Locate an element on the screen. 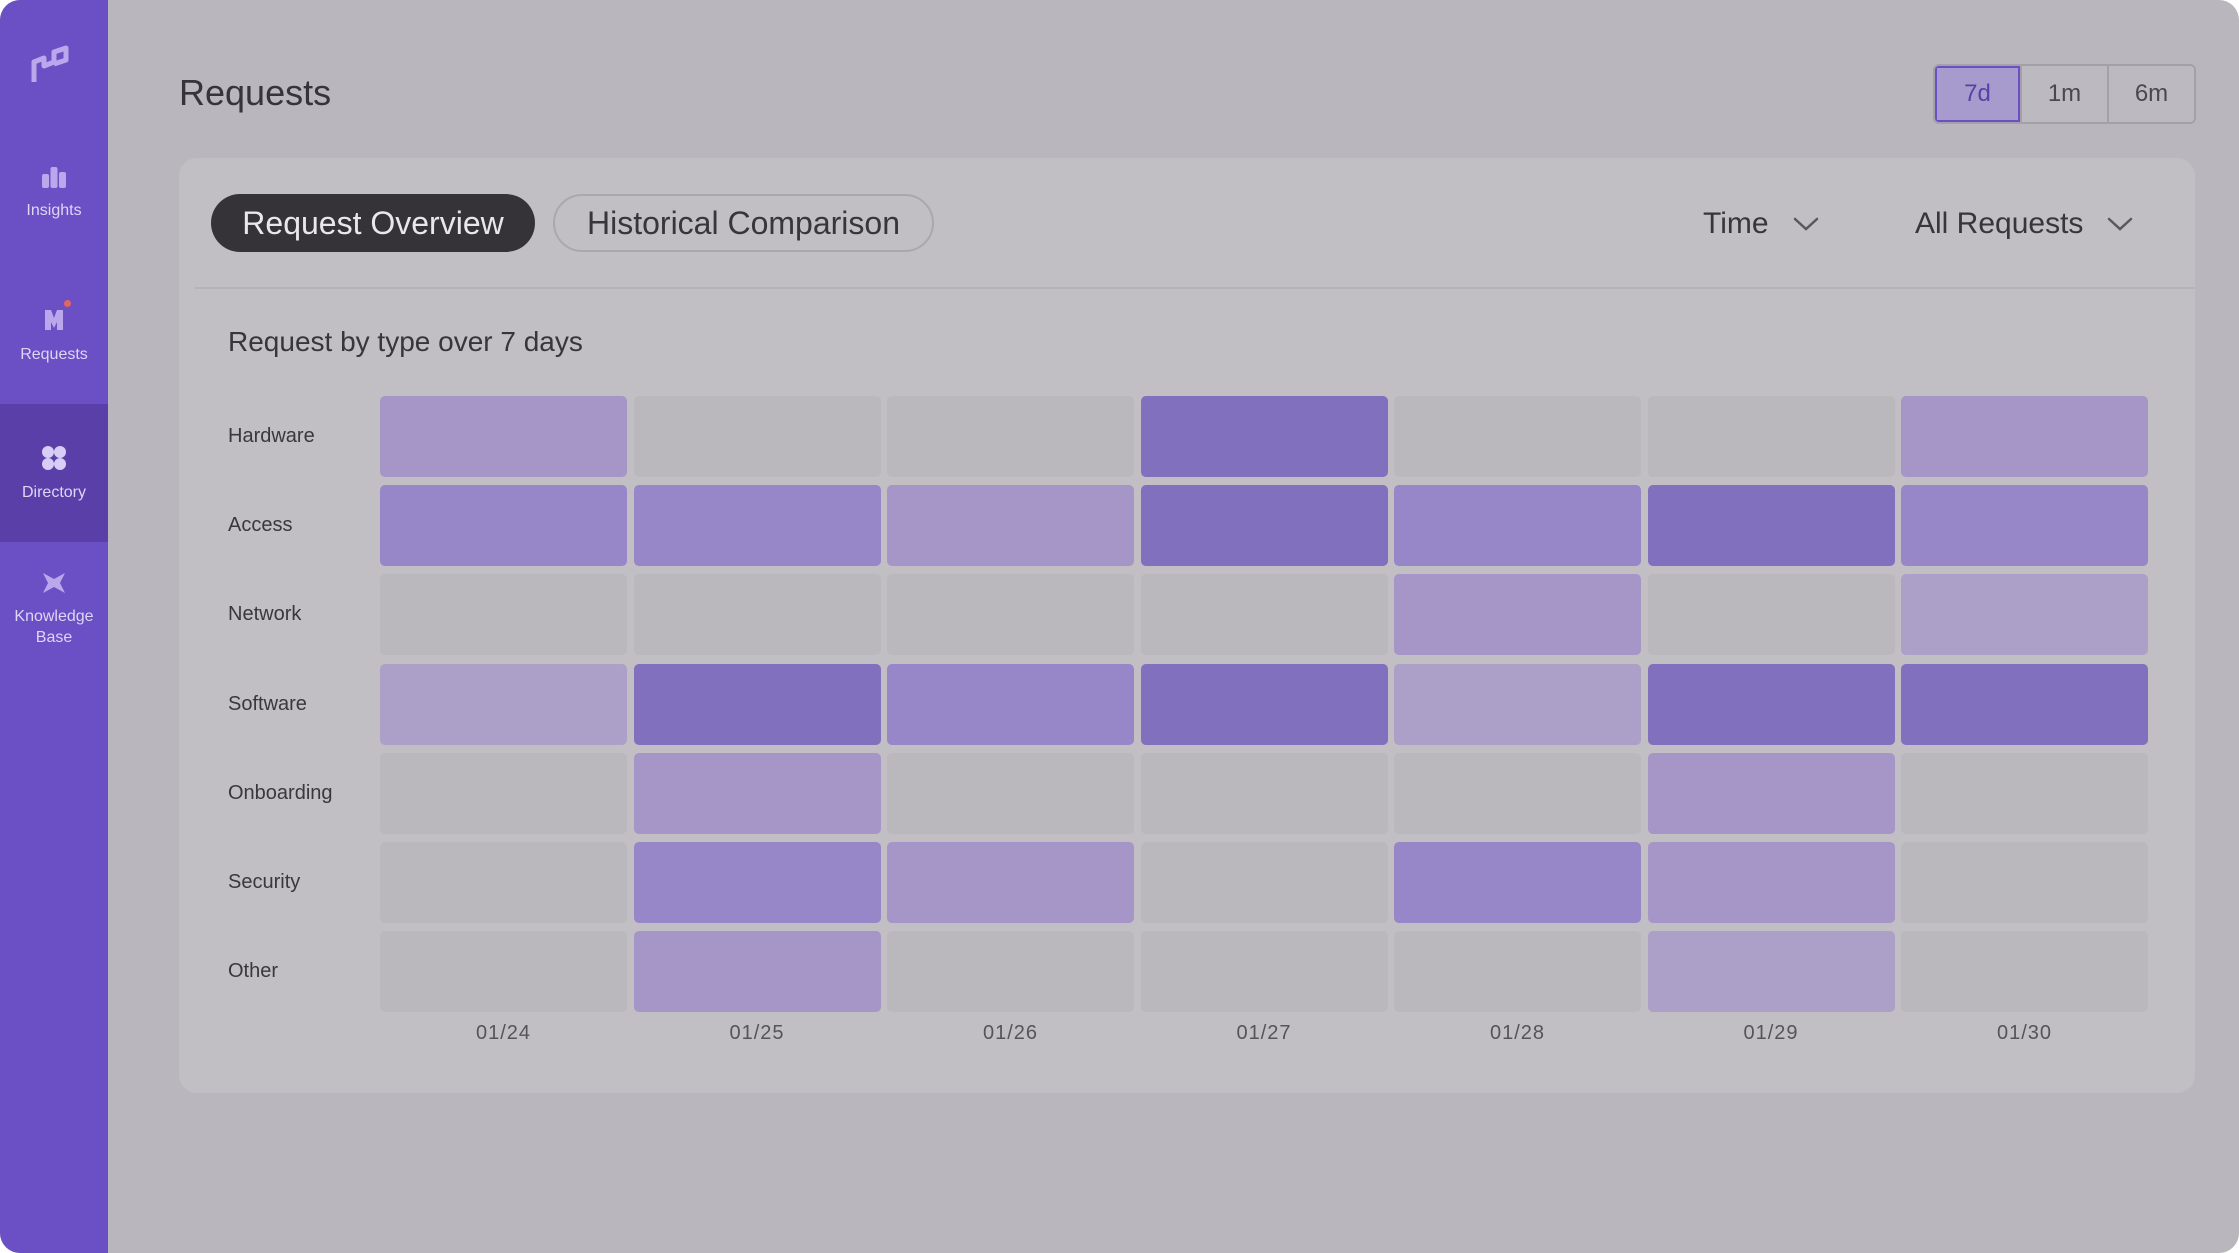 The height and width of the screenshot is (1253, 2239). sidebar-item-directory: Directory is located at coordinates (54, 473).